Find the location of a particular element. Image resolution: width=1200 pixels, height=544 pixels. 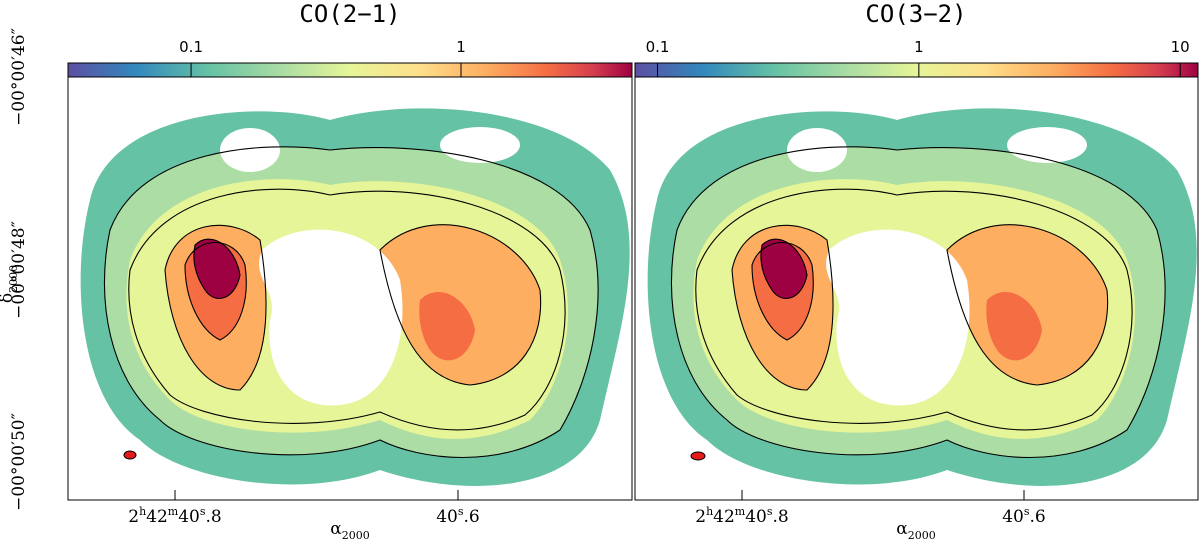

y-tick-label: −00°00′50″ is located at coordinates (19, 462).